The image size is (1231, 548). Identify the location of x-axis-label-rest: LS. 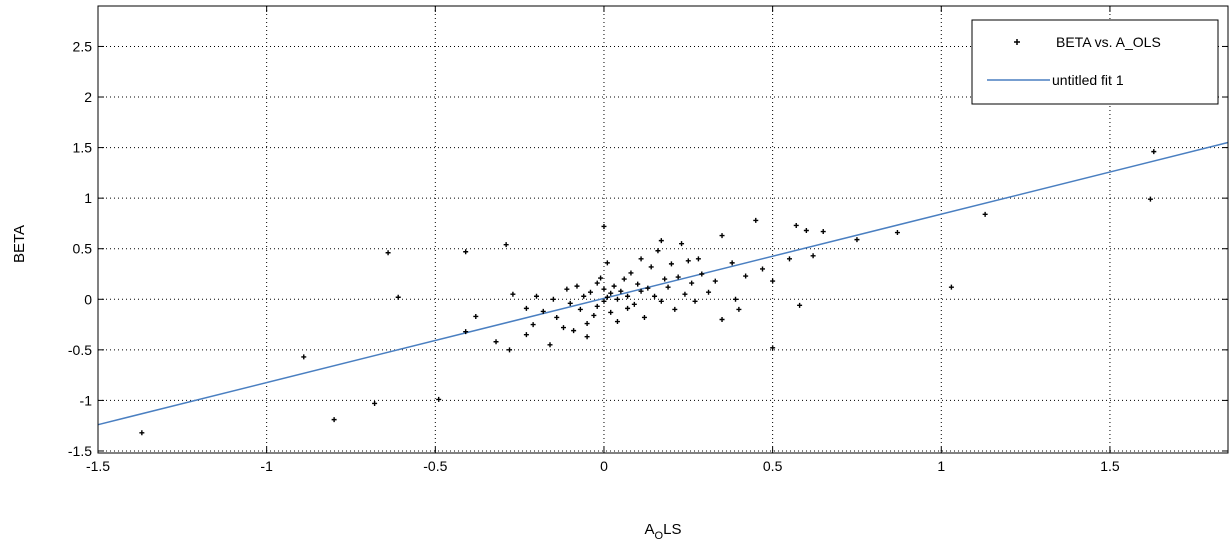
(672, 529).